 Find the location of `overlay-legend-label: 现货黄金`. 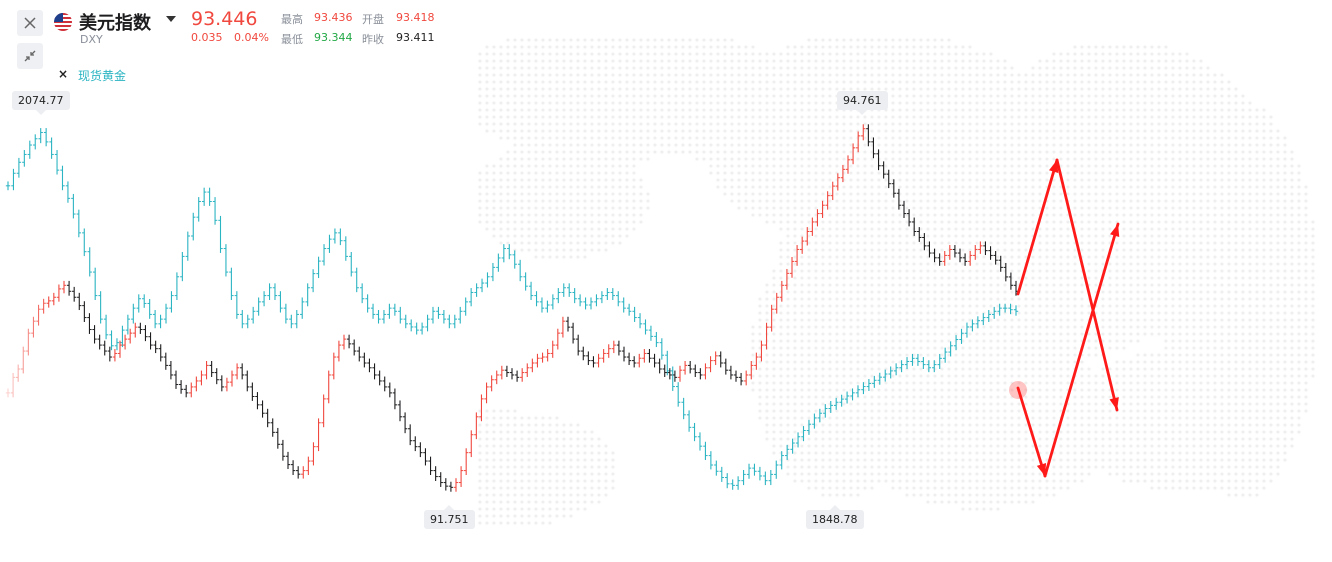

overlay-legend-label: 现货黄金 is located at coordinates (102, 76).